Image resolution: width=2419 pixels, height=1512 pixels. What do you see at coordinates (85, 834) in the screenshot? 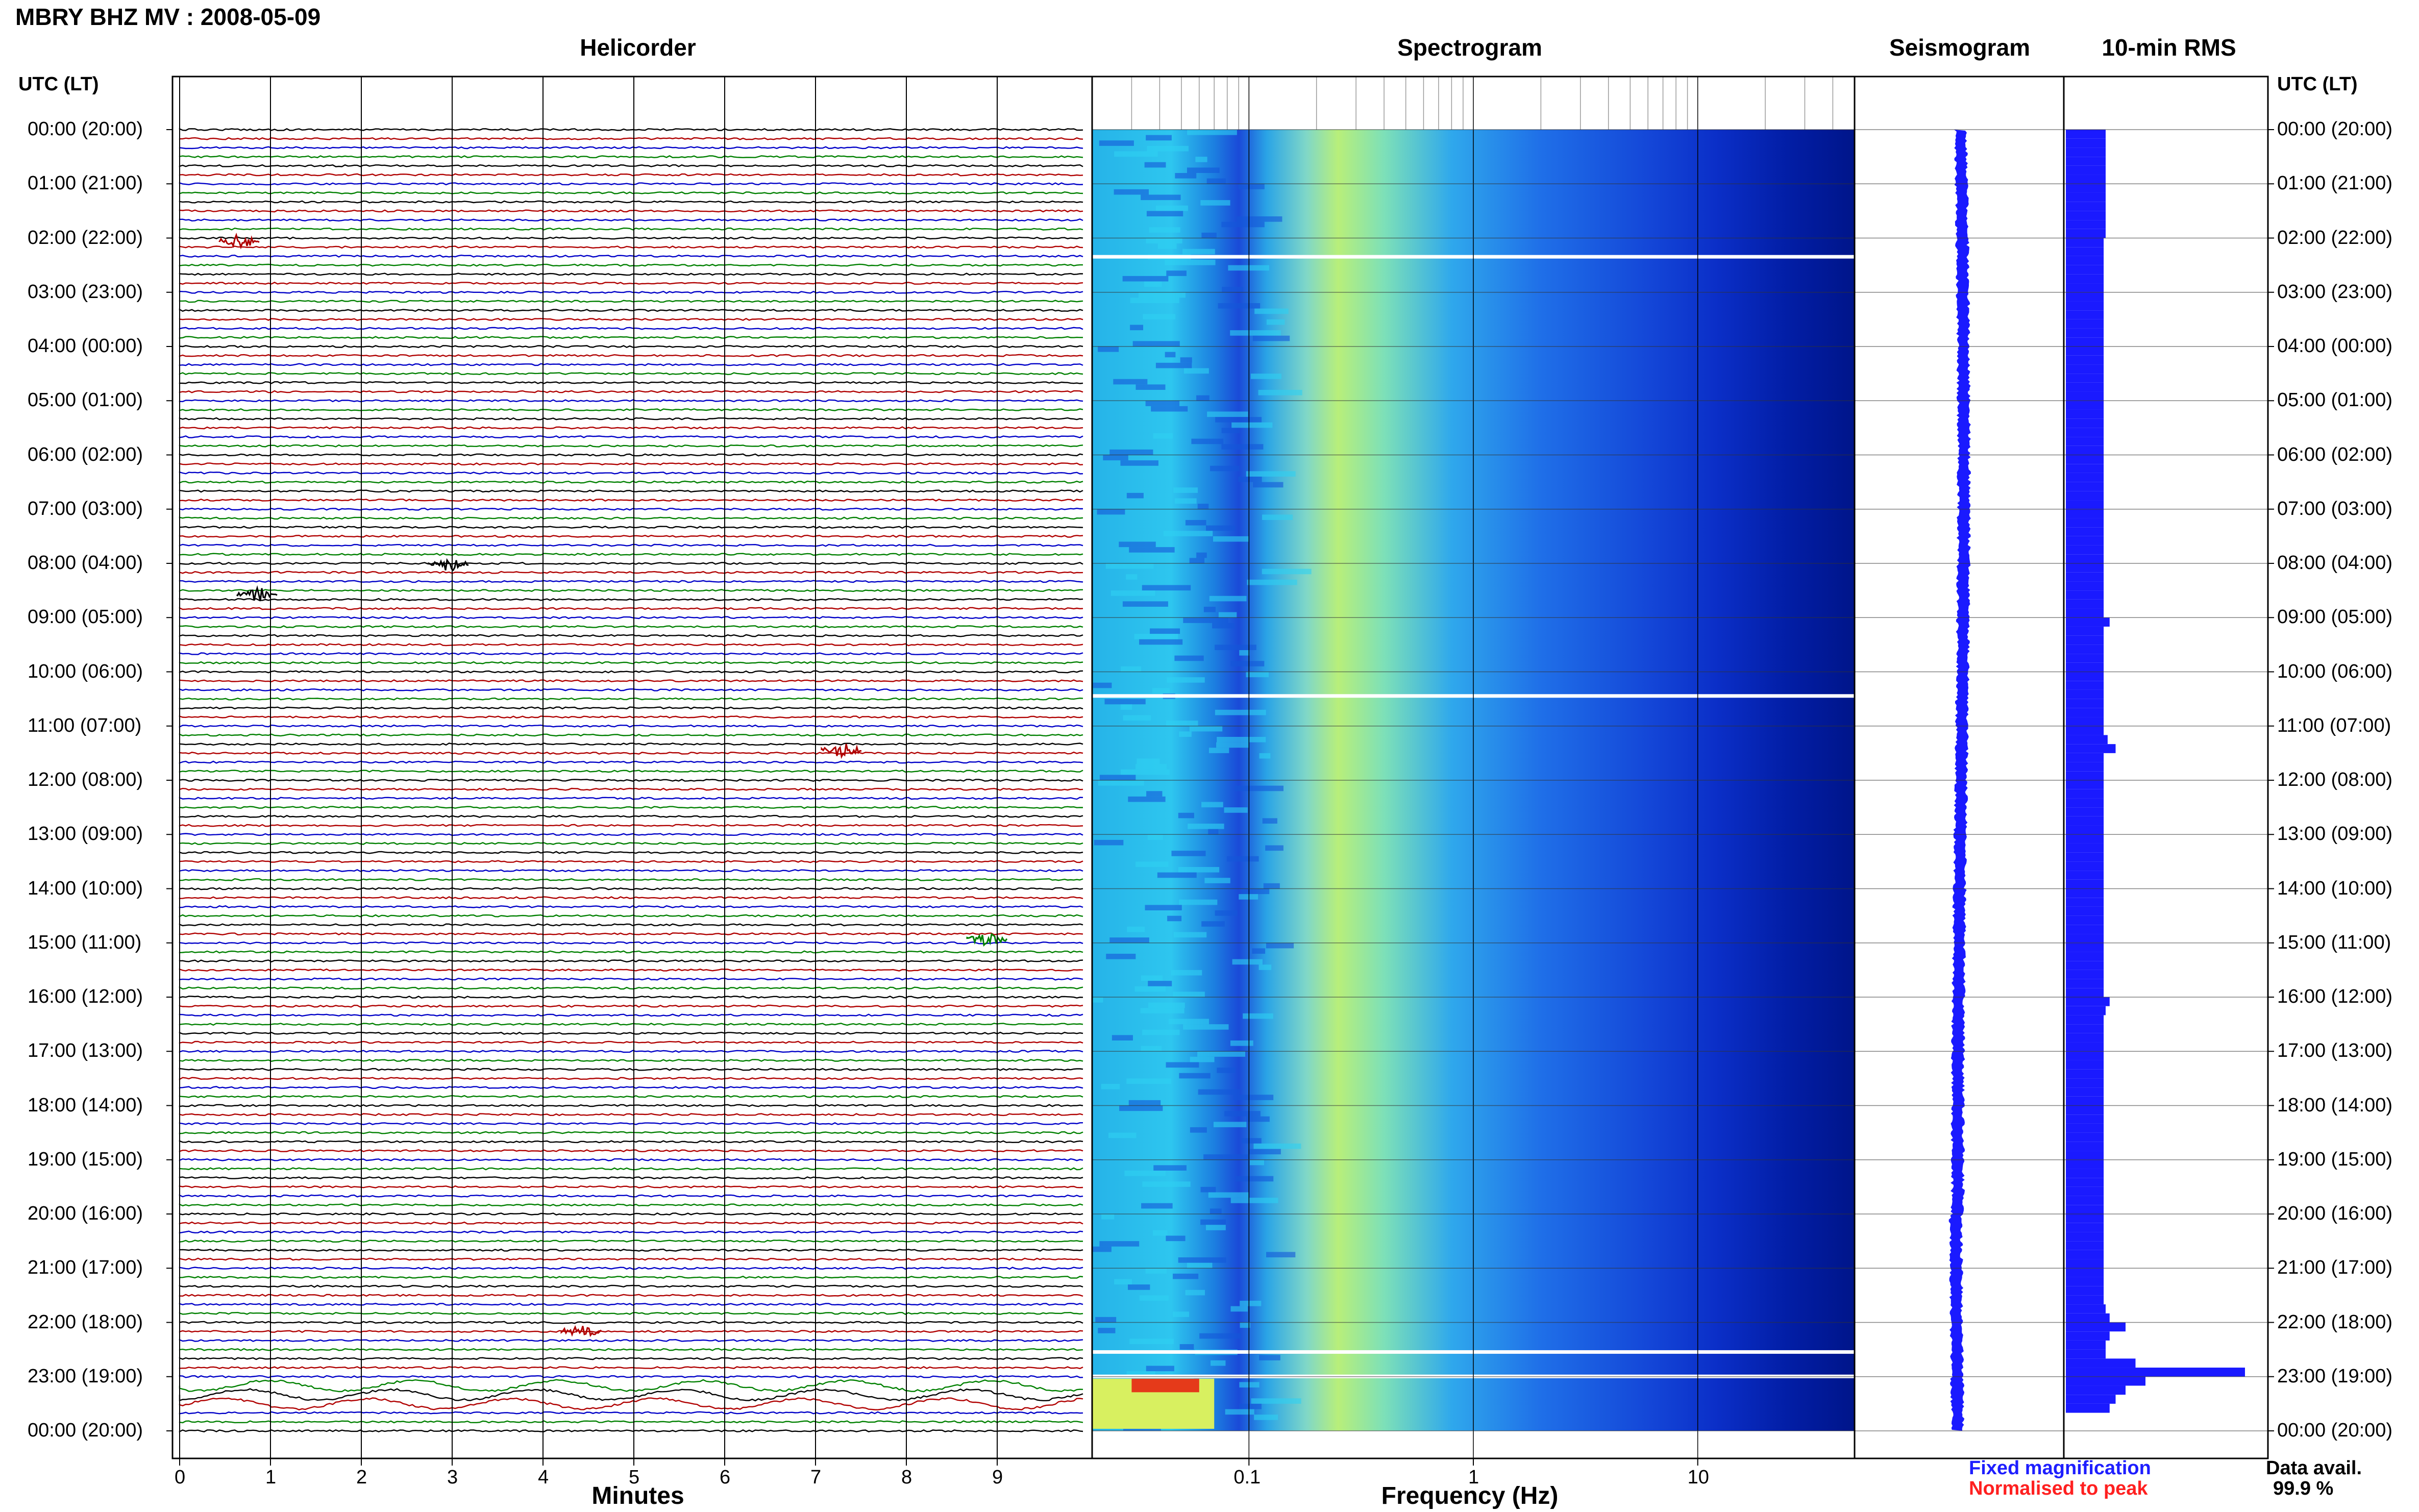
I see `time-label-left: 13:00 (09:00)` at bounding box center [85, 834].